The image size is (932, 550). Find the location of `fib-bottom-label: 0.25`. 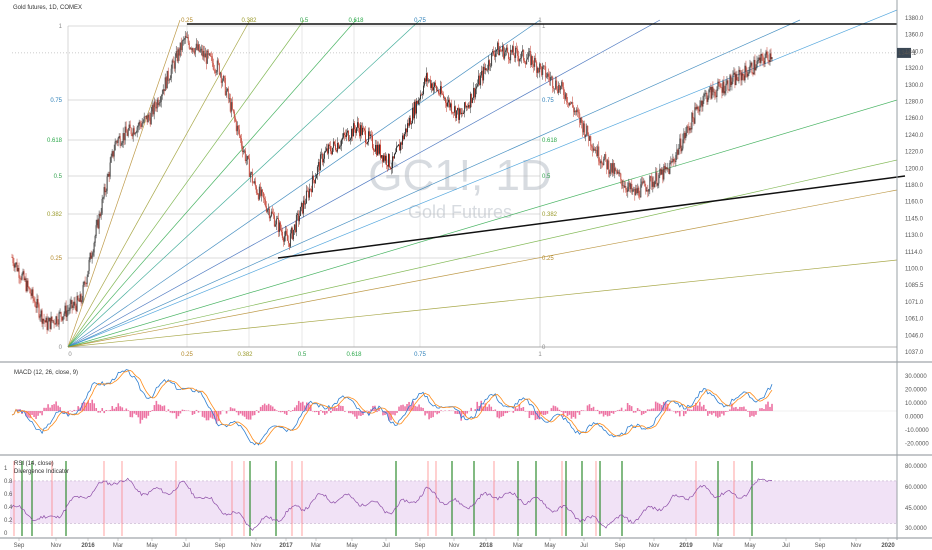

fib-bottom-label: 0.25 is located at coordinates (187, 355).